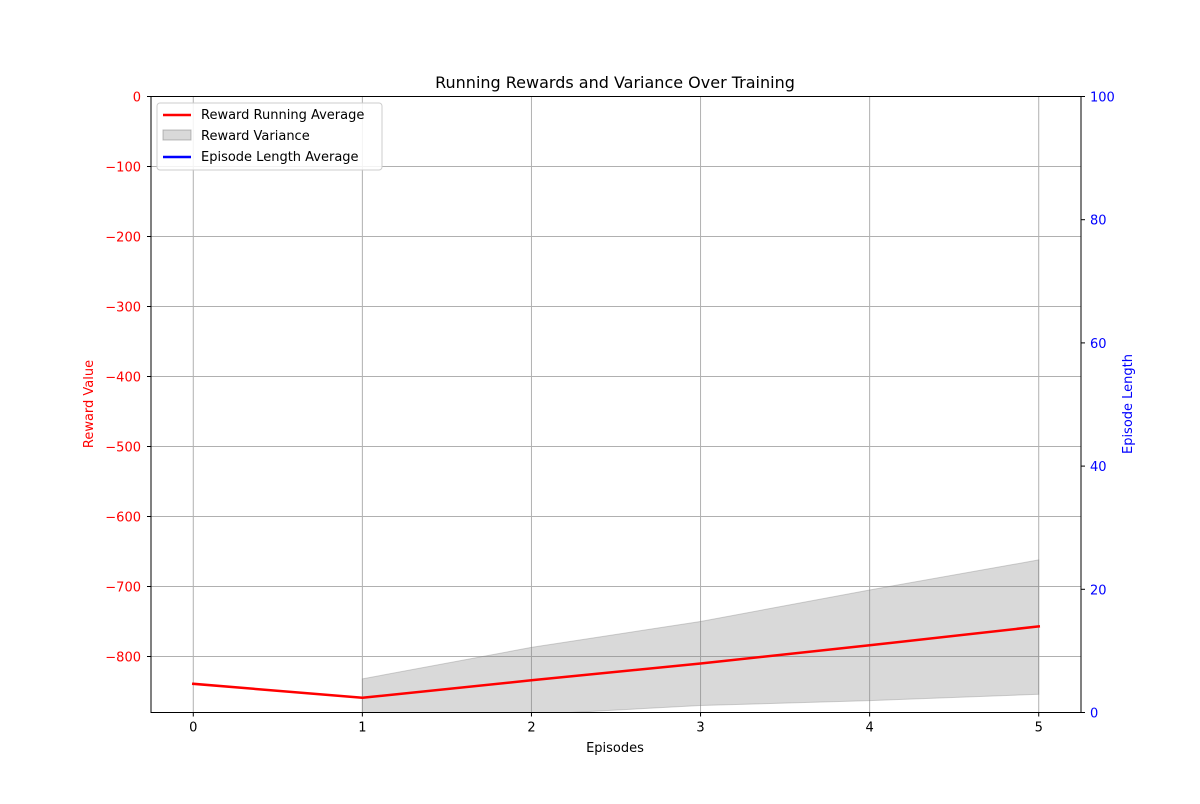  I want to click on y-tick-label: 0, so click(137, 98).